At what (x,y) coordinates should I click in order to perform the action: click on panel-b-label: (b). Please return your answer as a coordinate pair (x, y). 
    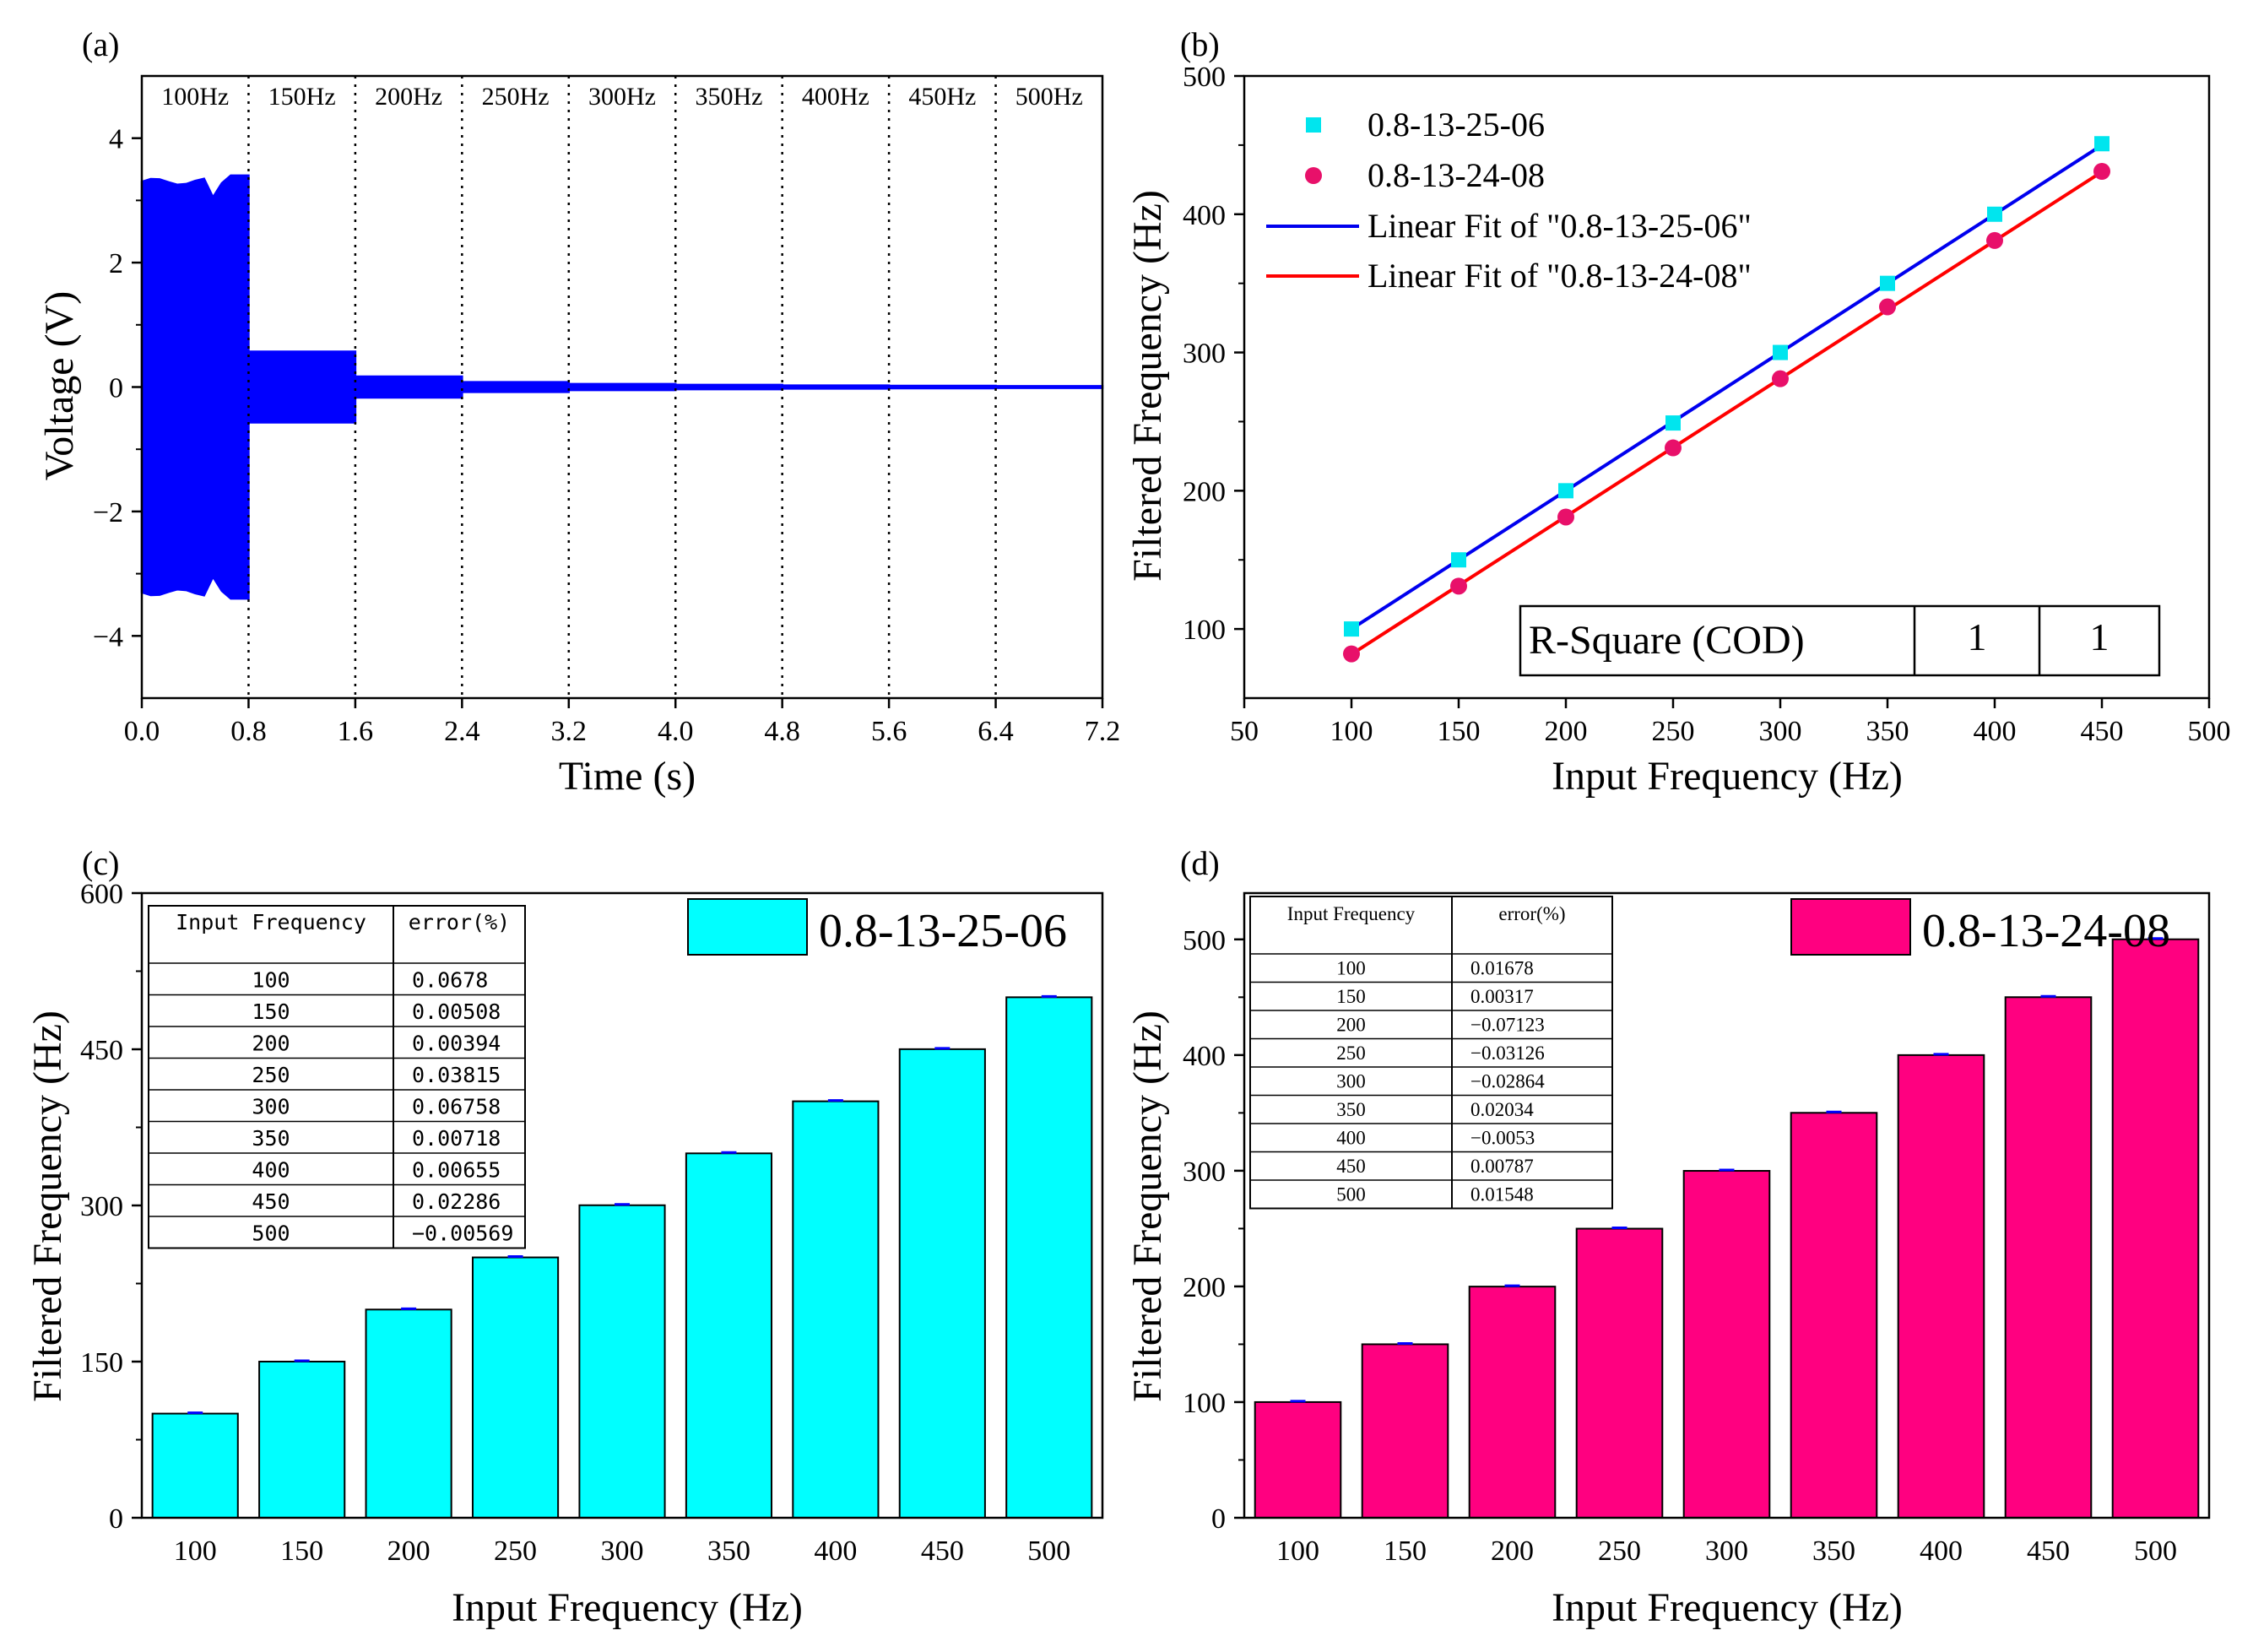
    Looking at the image, I should click on (1200, 44).